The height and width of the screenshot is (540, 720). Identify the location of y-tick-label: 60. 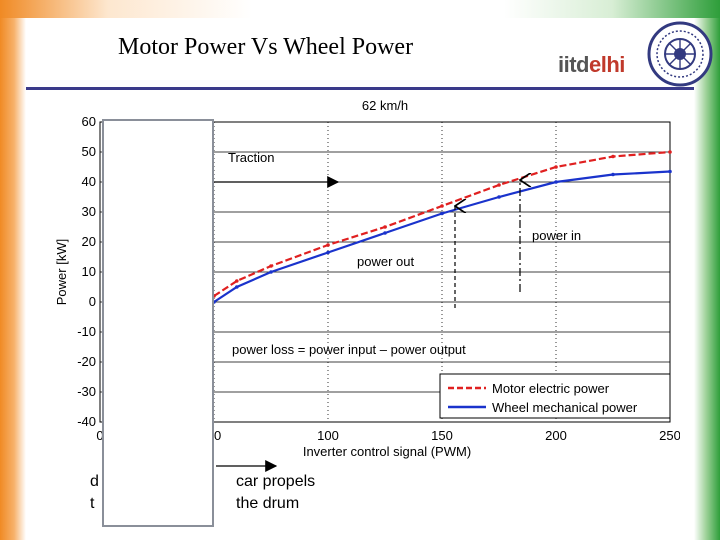
(89, 121).